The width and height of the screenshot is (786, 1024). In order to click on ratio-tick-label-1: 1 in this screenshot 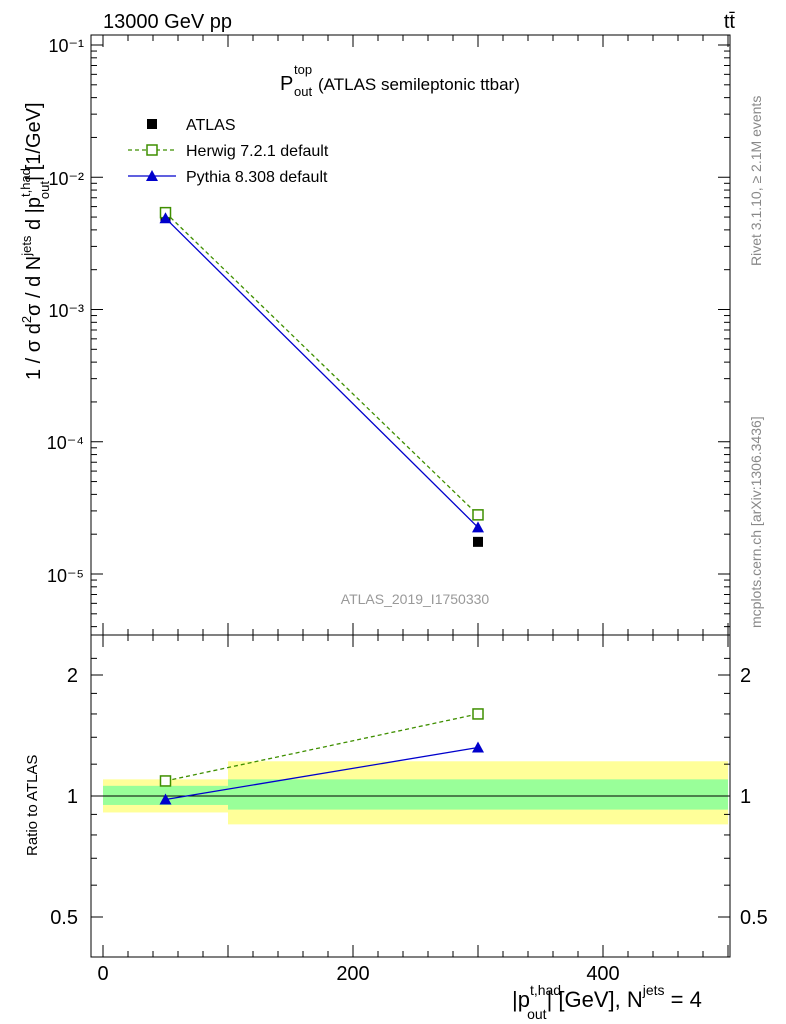, I will do `click(72, 797)`.